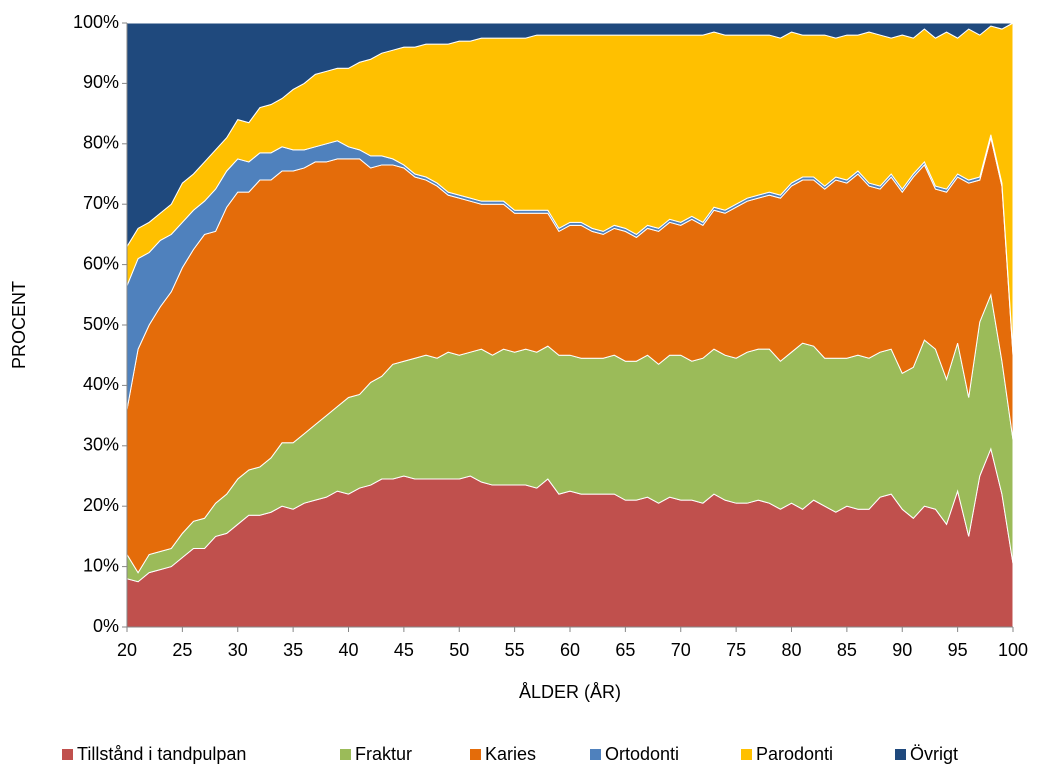 The image size is (1038, 772). Describe the element at coordinates (515, 650) in the screenshot. I see `x-tick-label: 55` at that location.